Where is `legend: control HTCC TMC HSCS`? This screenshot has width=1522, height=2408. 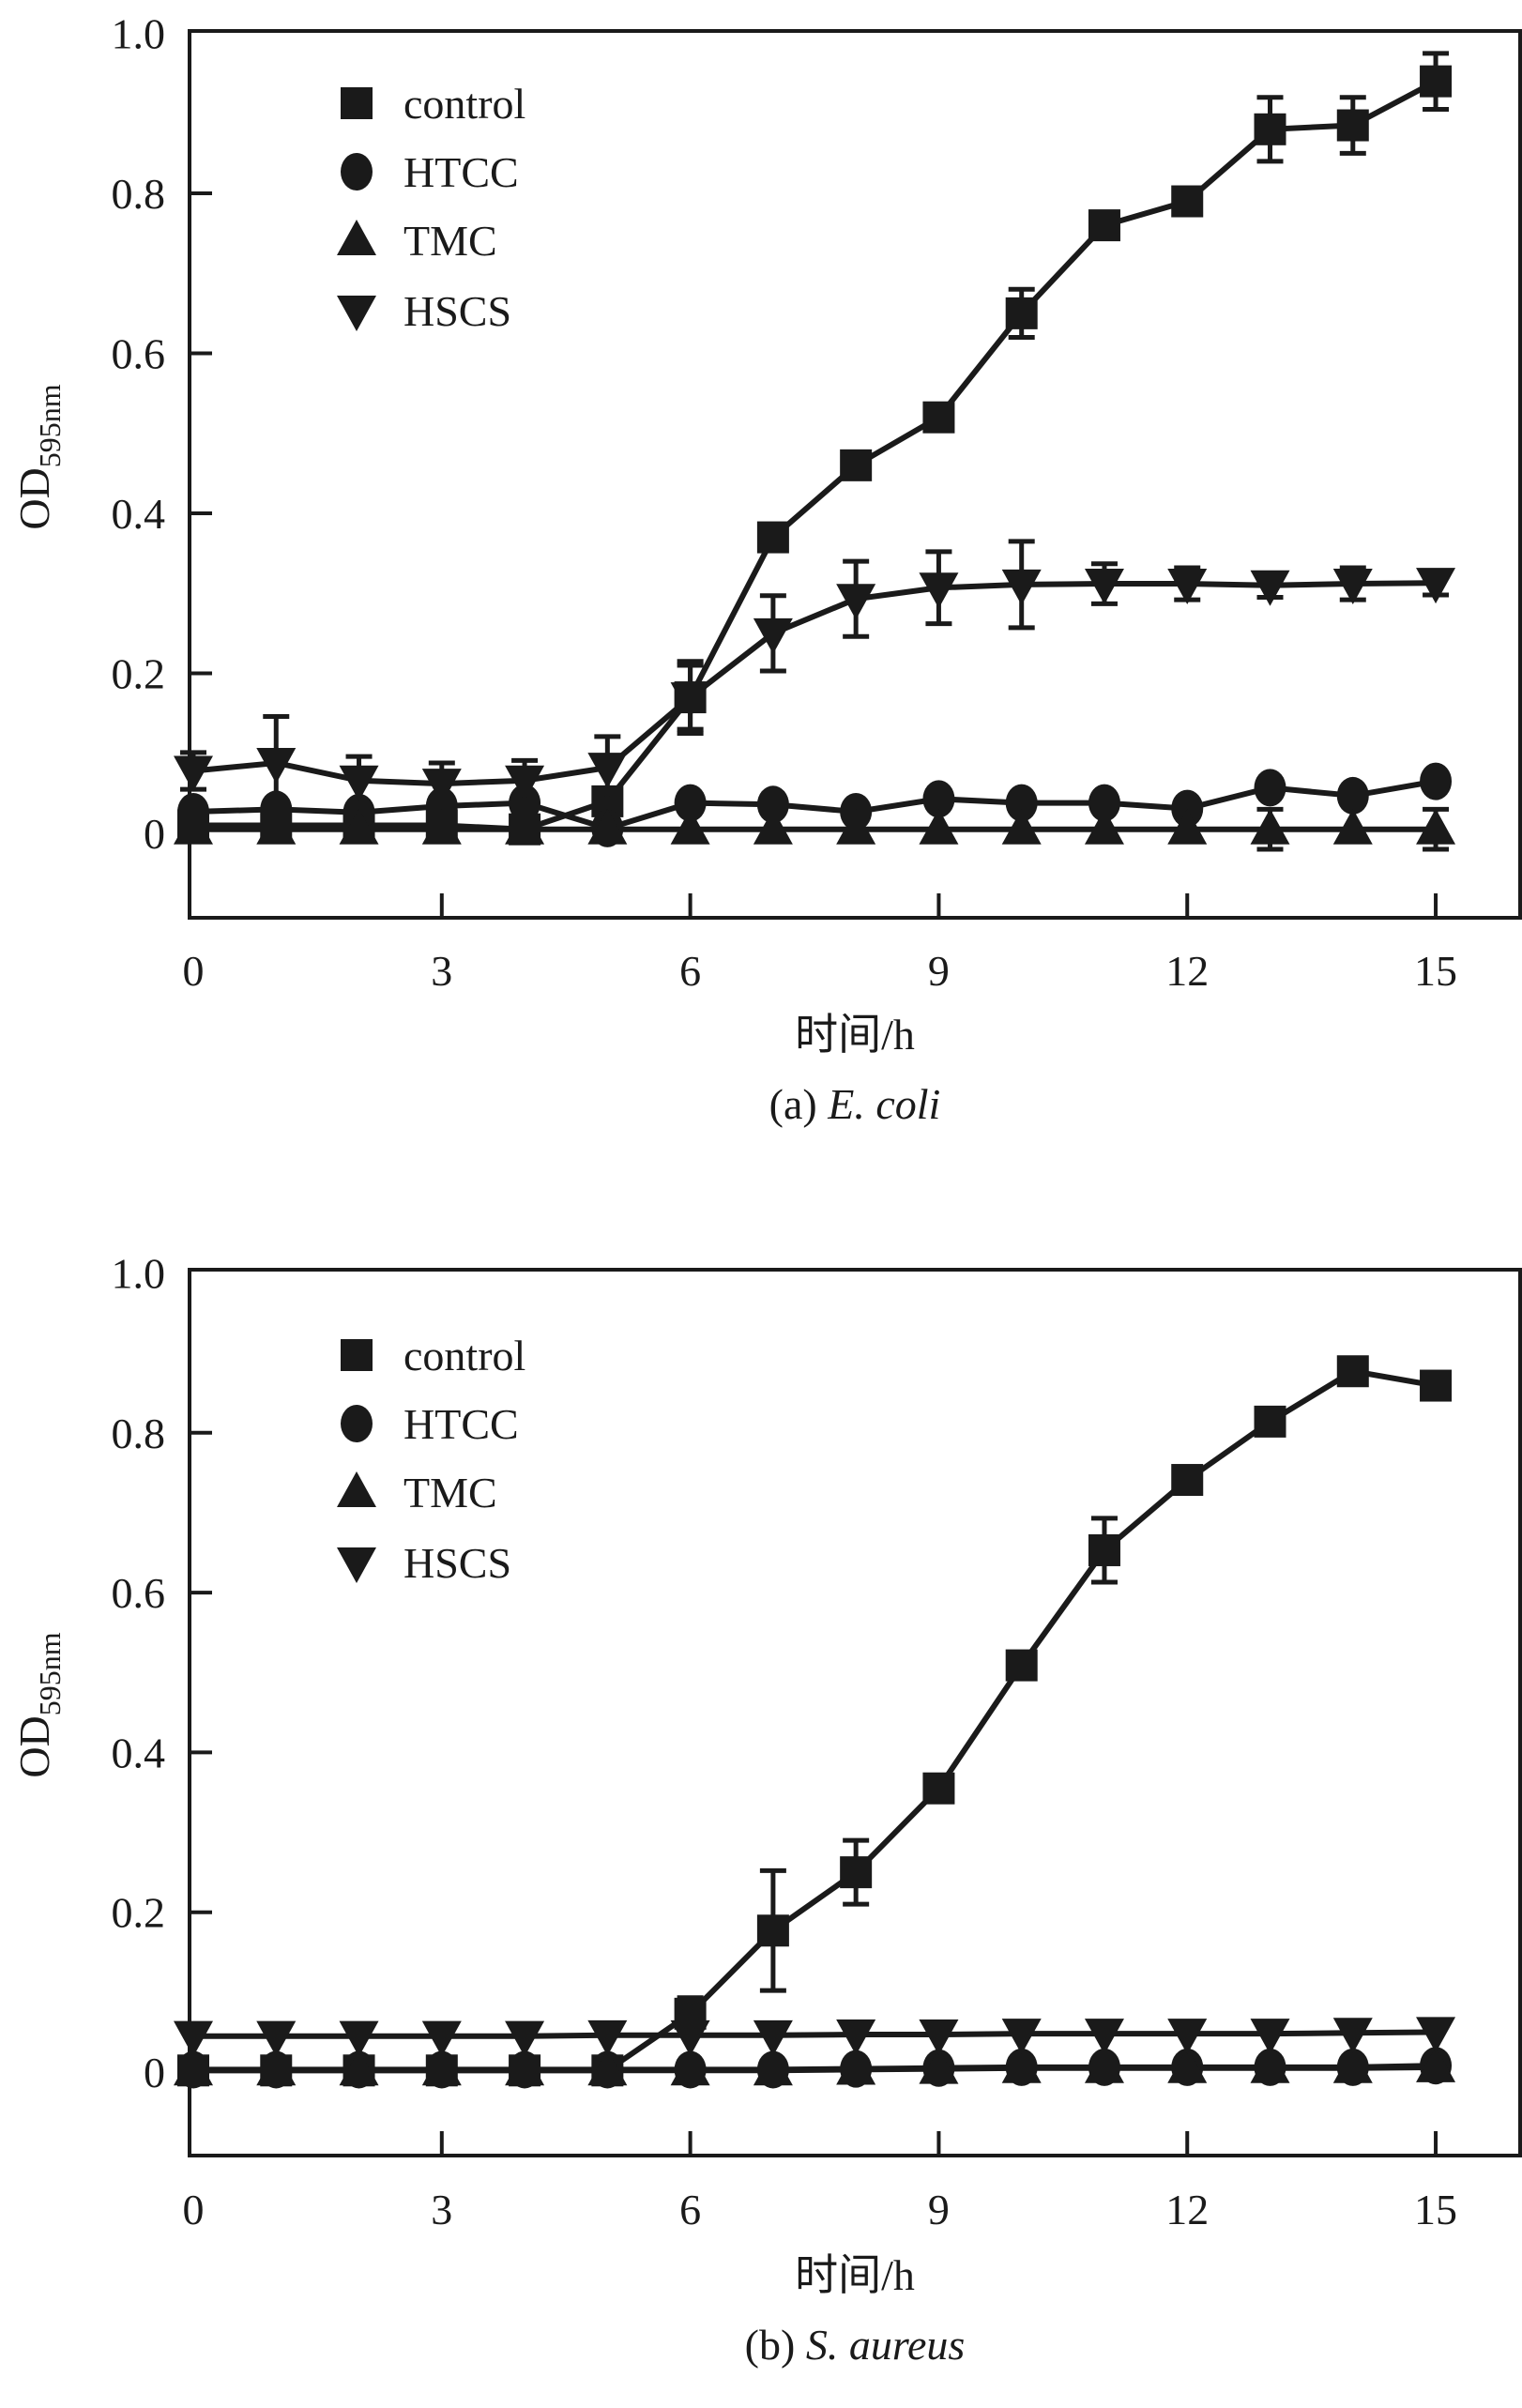 legend: control HTCC TMC HSCS is located at coordinates (431, 1459).